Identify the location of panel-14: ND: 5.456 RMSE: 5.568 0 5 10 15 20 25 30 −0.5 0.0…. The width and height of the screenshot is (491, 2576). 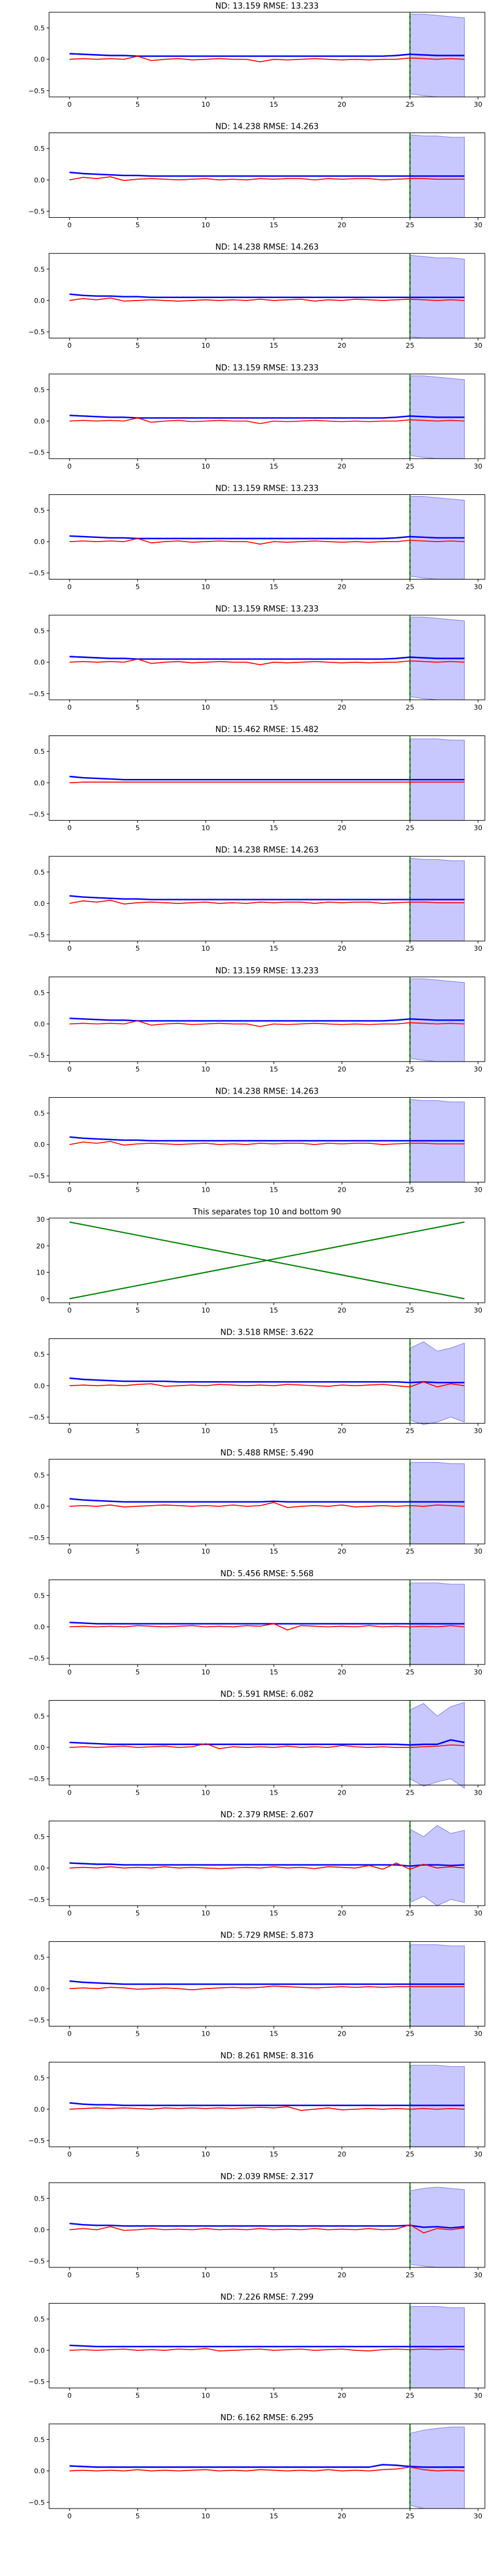
(256, 1623).